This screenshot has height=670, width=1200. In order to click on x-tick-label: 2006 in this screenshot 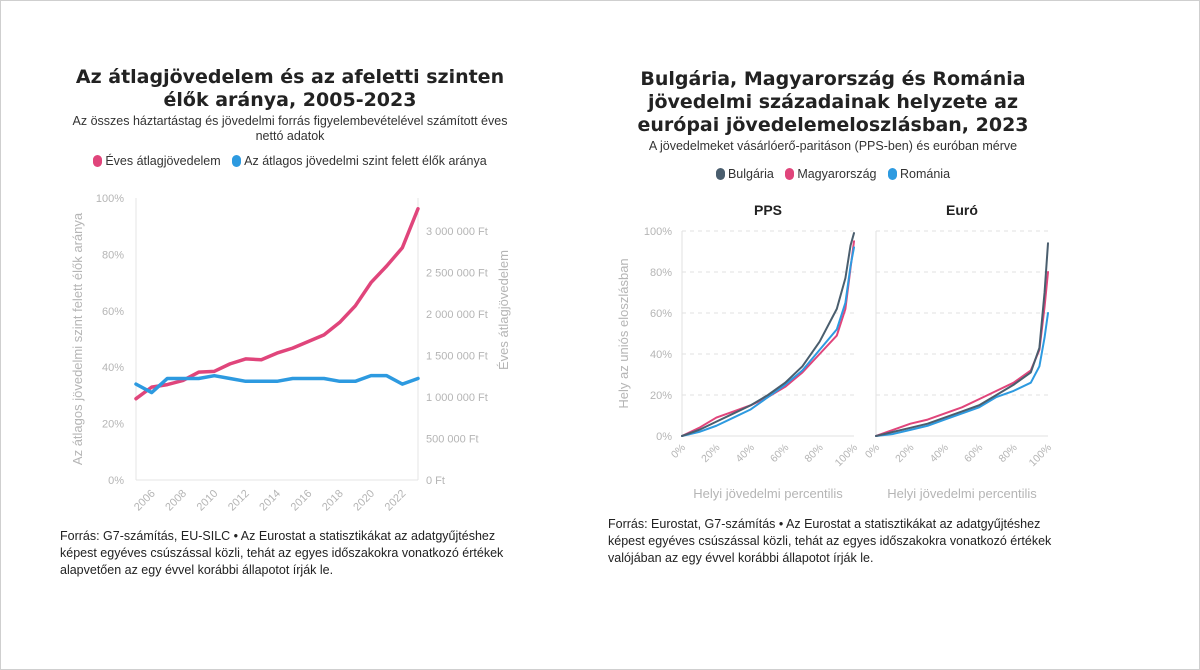, I will do `click(145, 501)`.